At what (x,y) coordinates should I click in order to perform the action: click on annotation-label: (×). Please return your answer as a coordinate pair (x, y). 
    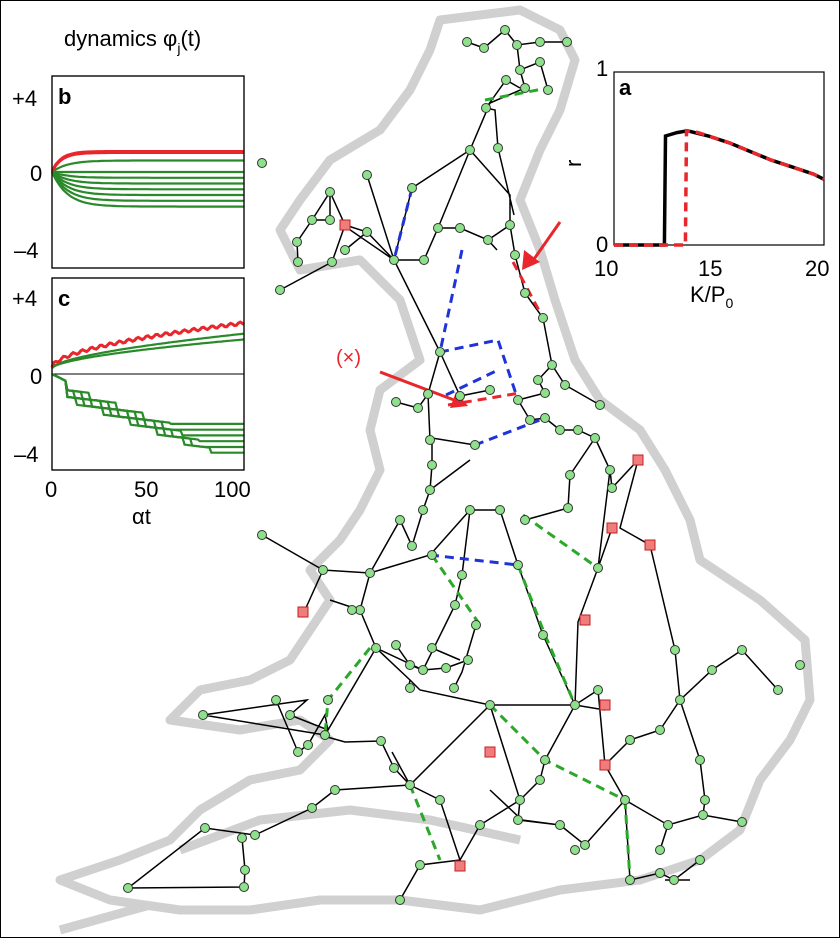
    Looking at the image, I should click on (348, 358).